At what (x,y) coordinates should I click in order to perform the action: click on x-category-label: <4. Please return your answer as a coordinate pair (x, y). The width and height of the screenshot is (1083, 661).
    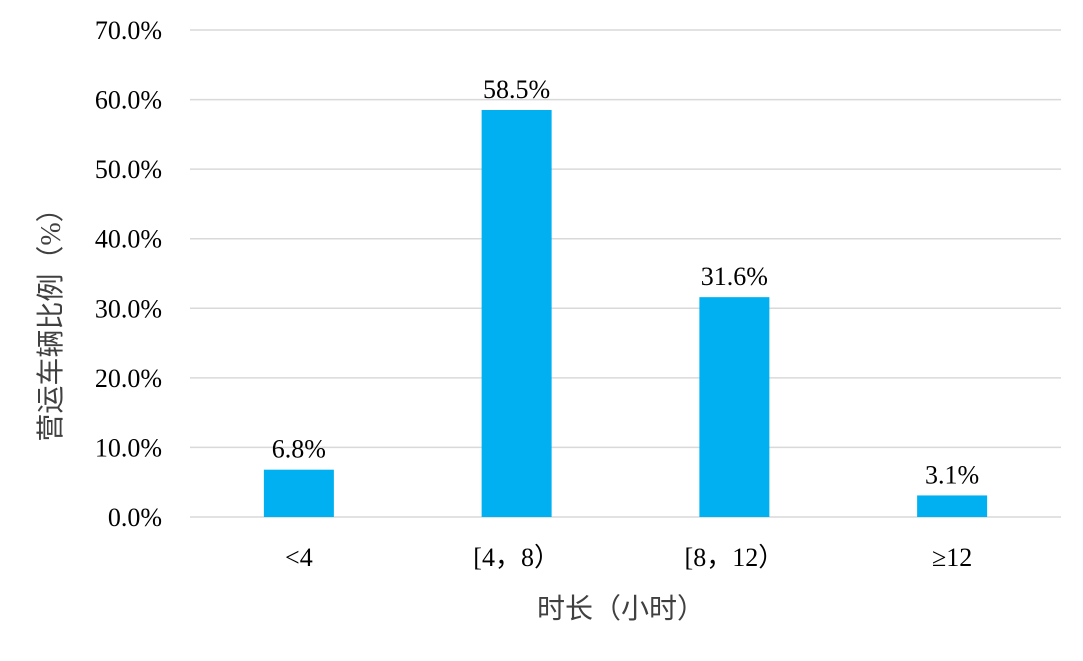
    Looking at the image, I should click on (299, 557).